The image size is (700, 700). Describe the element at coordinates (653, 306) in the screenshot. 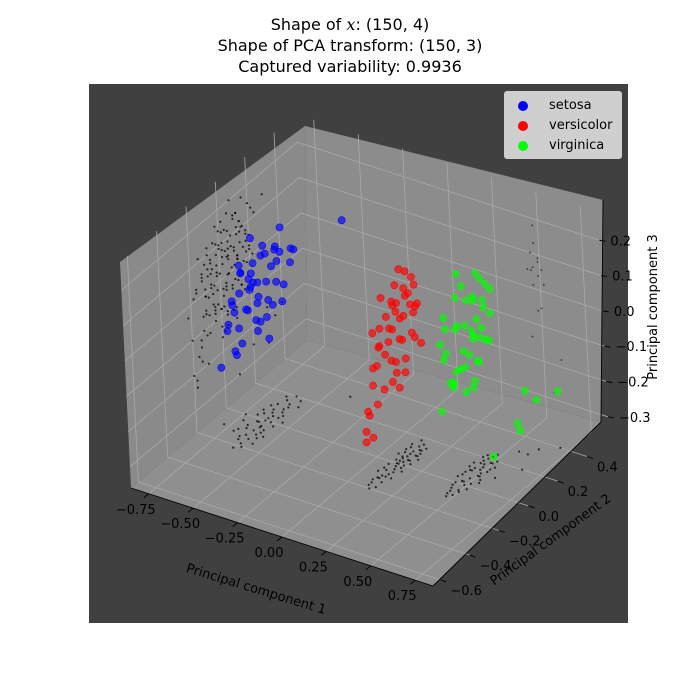

I see `z-axis-label: Principal component 3` at that location.